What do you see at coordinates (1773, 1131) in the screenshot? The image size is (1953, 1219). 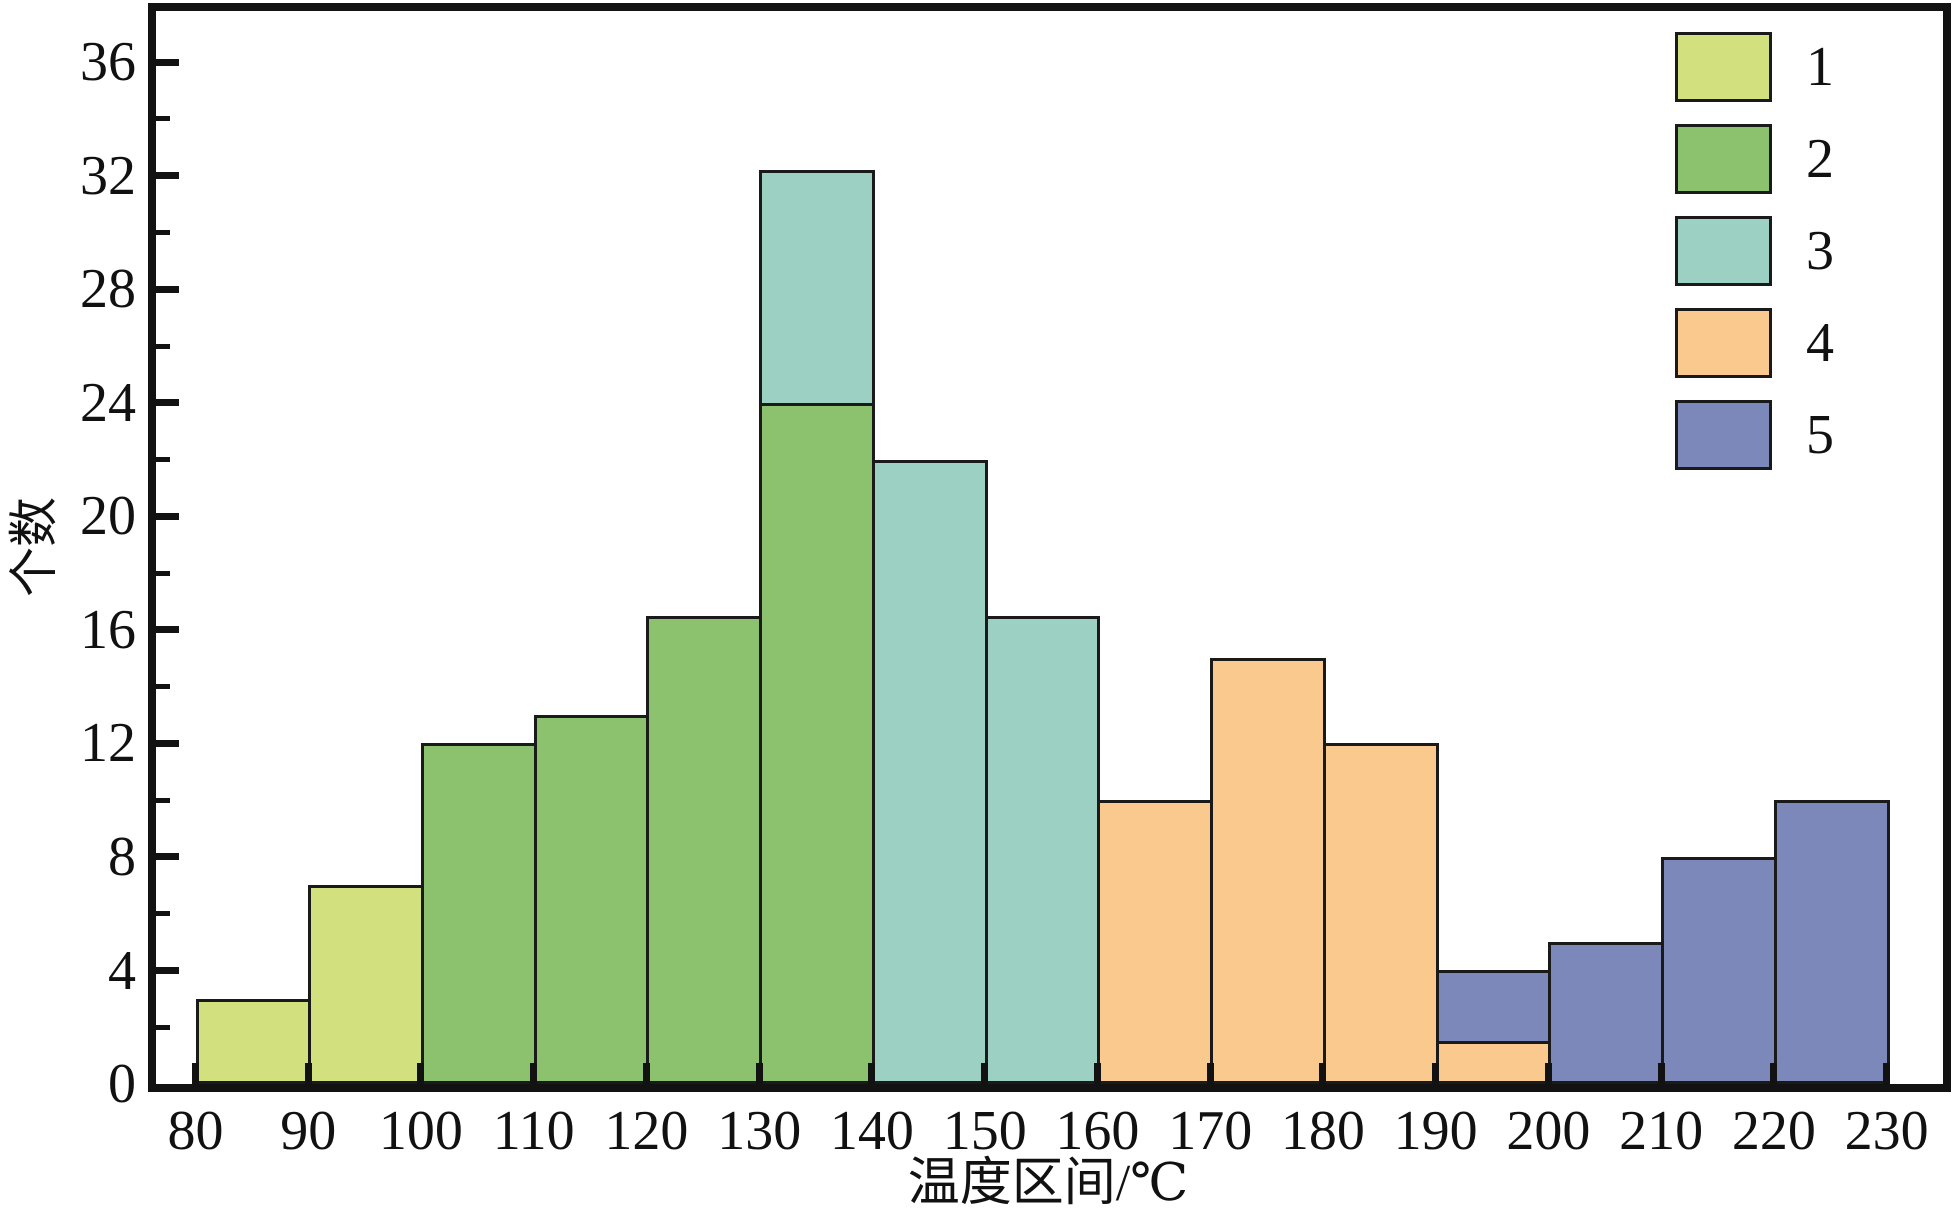 I see `x-tick-label: 220` at bounding box center [1773, 1131].